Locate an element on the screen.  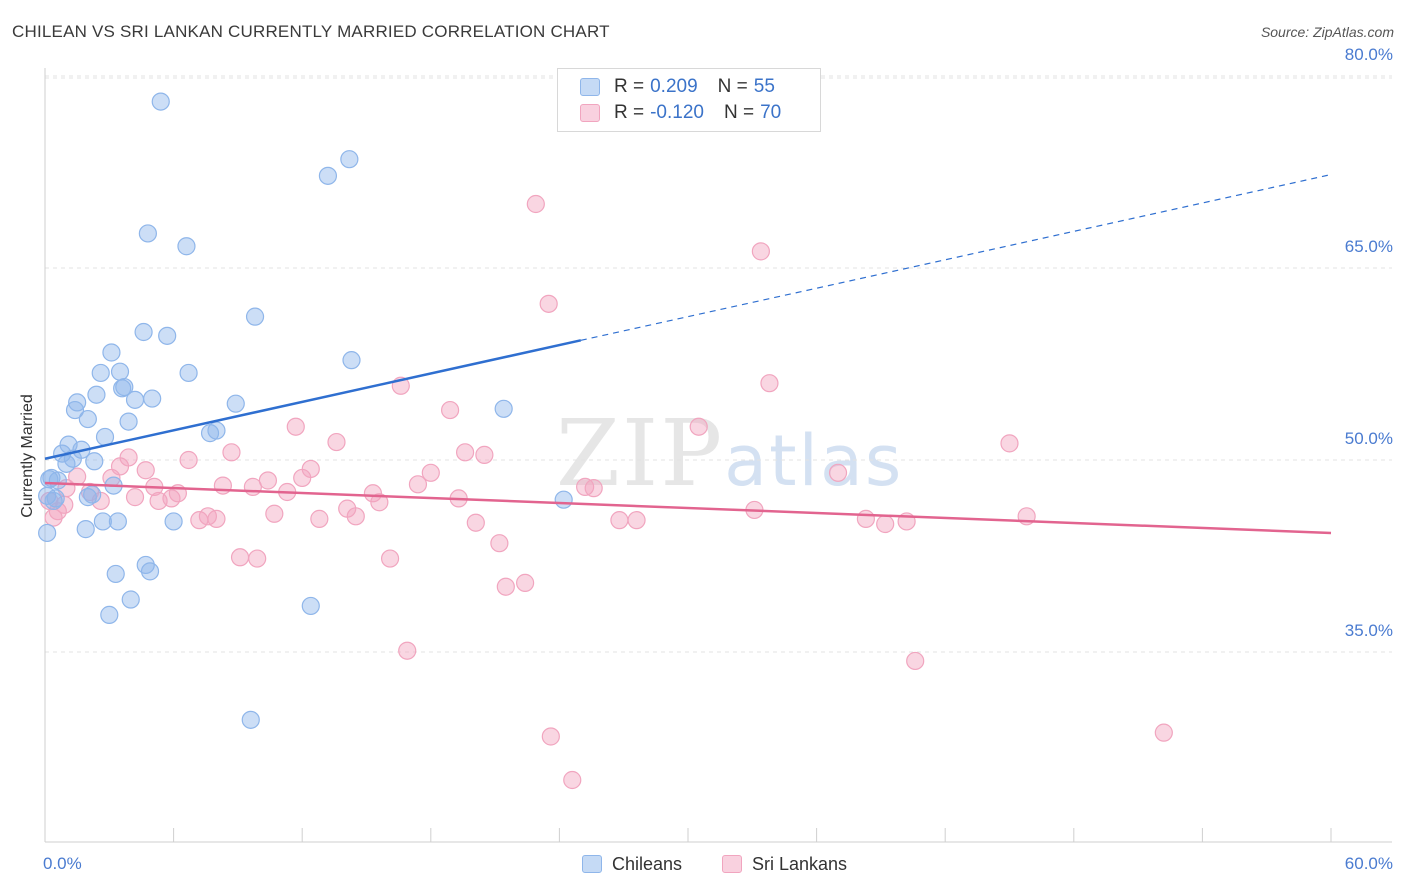
watermark-zip: ZIP is located at coordinates (640, 453).